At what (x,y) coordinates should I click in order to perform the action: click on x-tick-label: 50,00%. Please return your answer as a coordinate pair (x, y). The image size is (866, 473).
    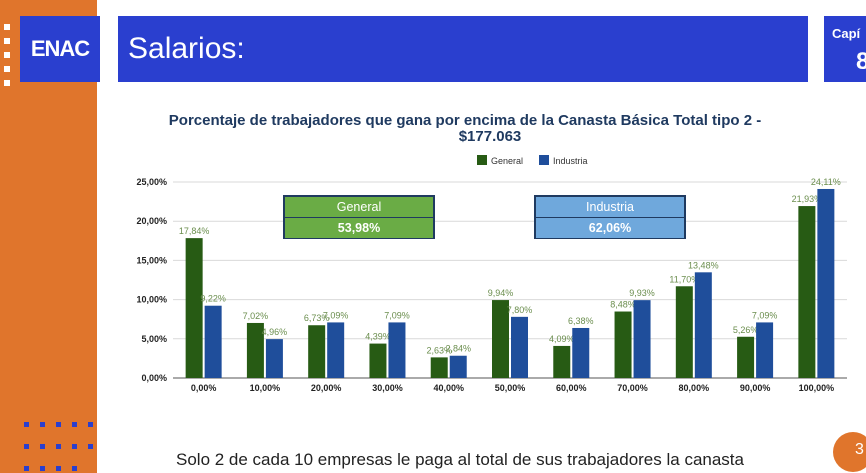
    Looking at the image, I should click on (510, 388).